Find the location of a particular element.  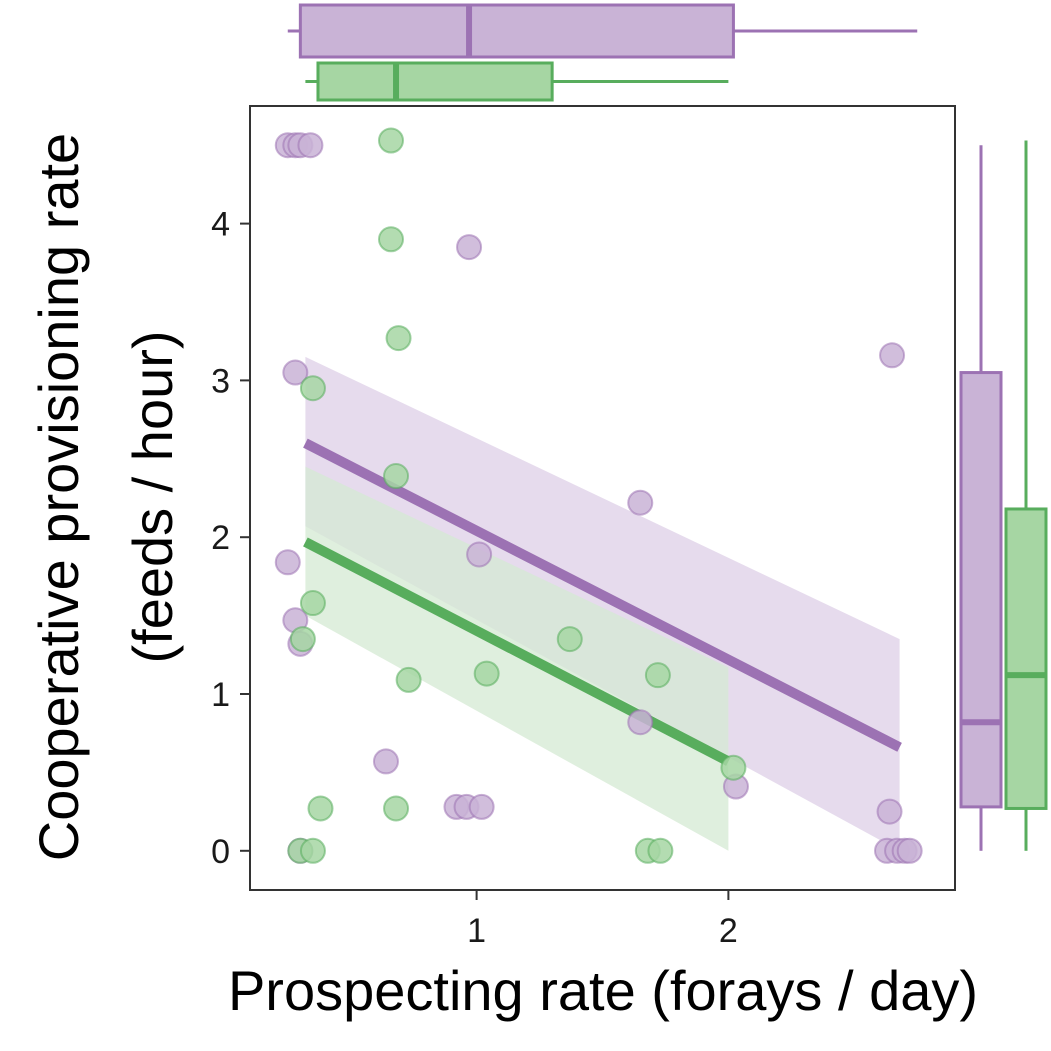

y-tick-label: 4 is located at coordinates (220, 225).